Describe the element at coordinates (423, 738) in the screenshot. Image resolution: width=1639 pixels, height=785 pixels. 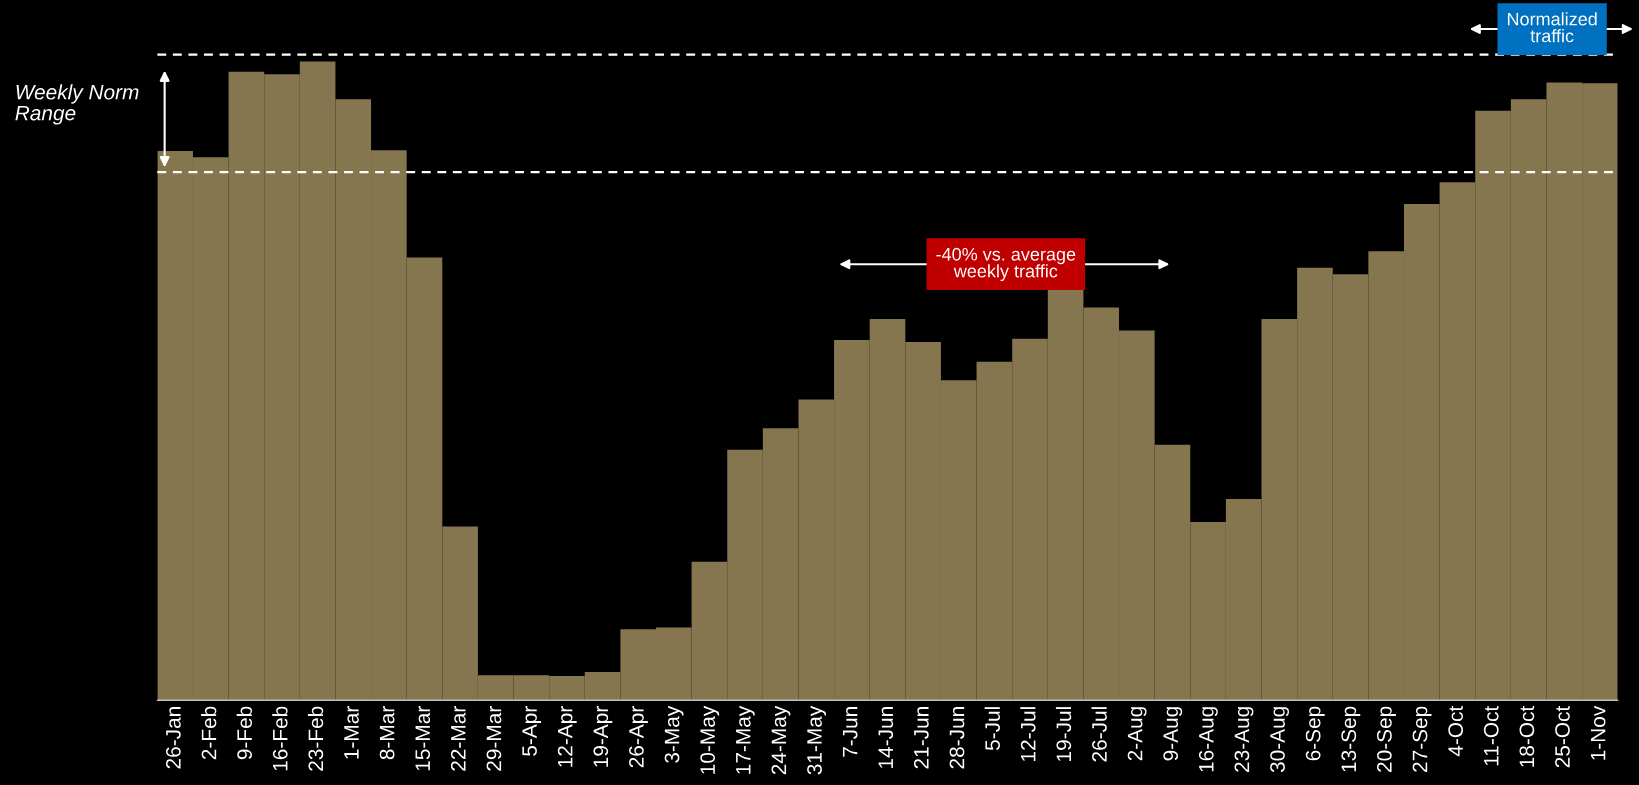
I see `x-tick-label: 15-Mar` at that location.